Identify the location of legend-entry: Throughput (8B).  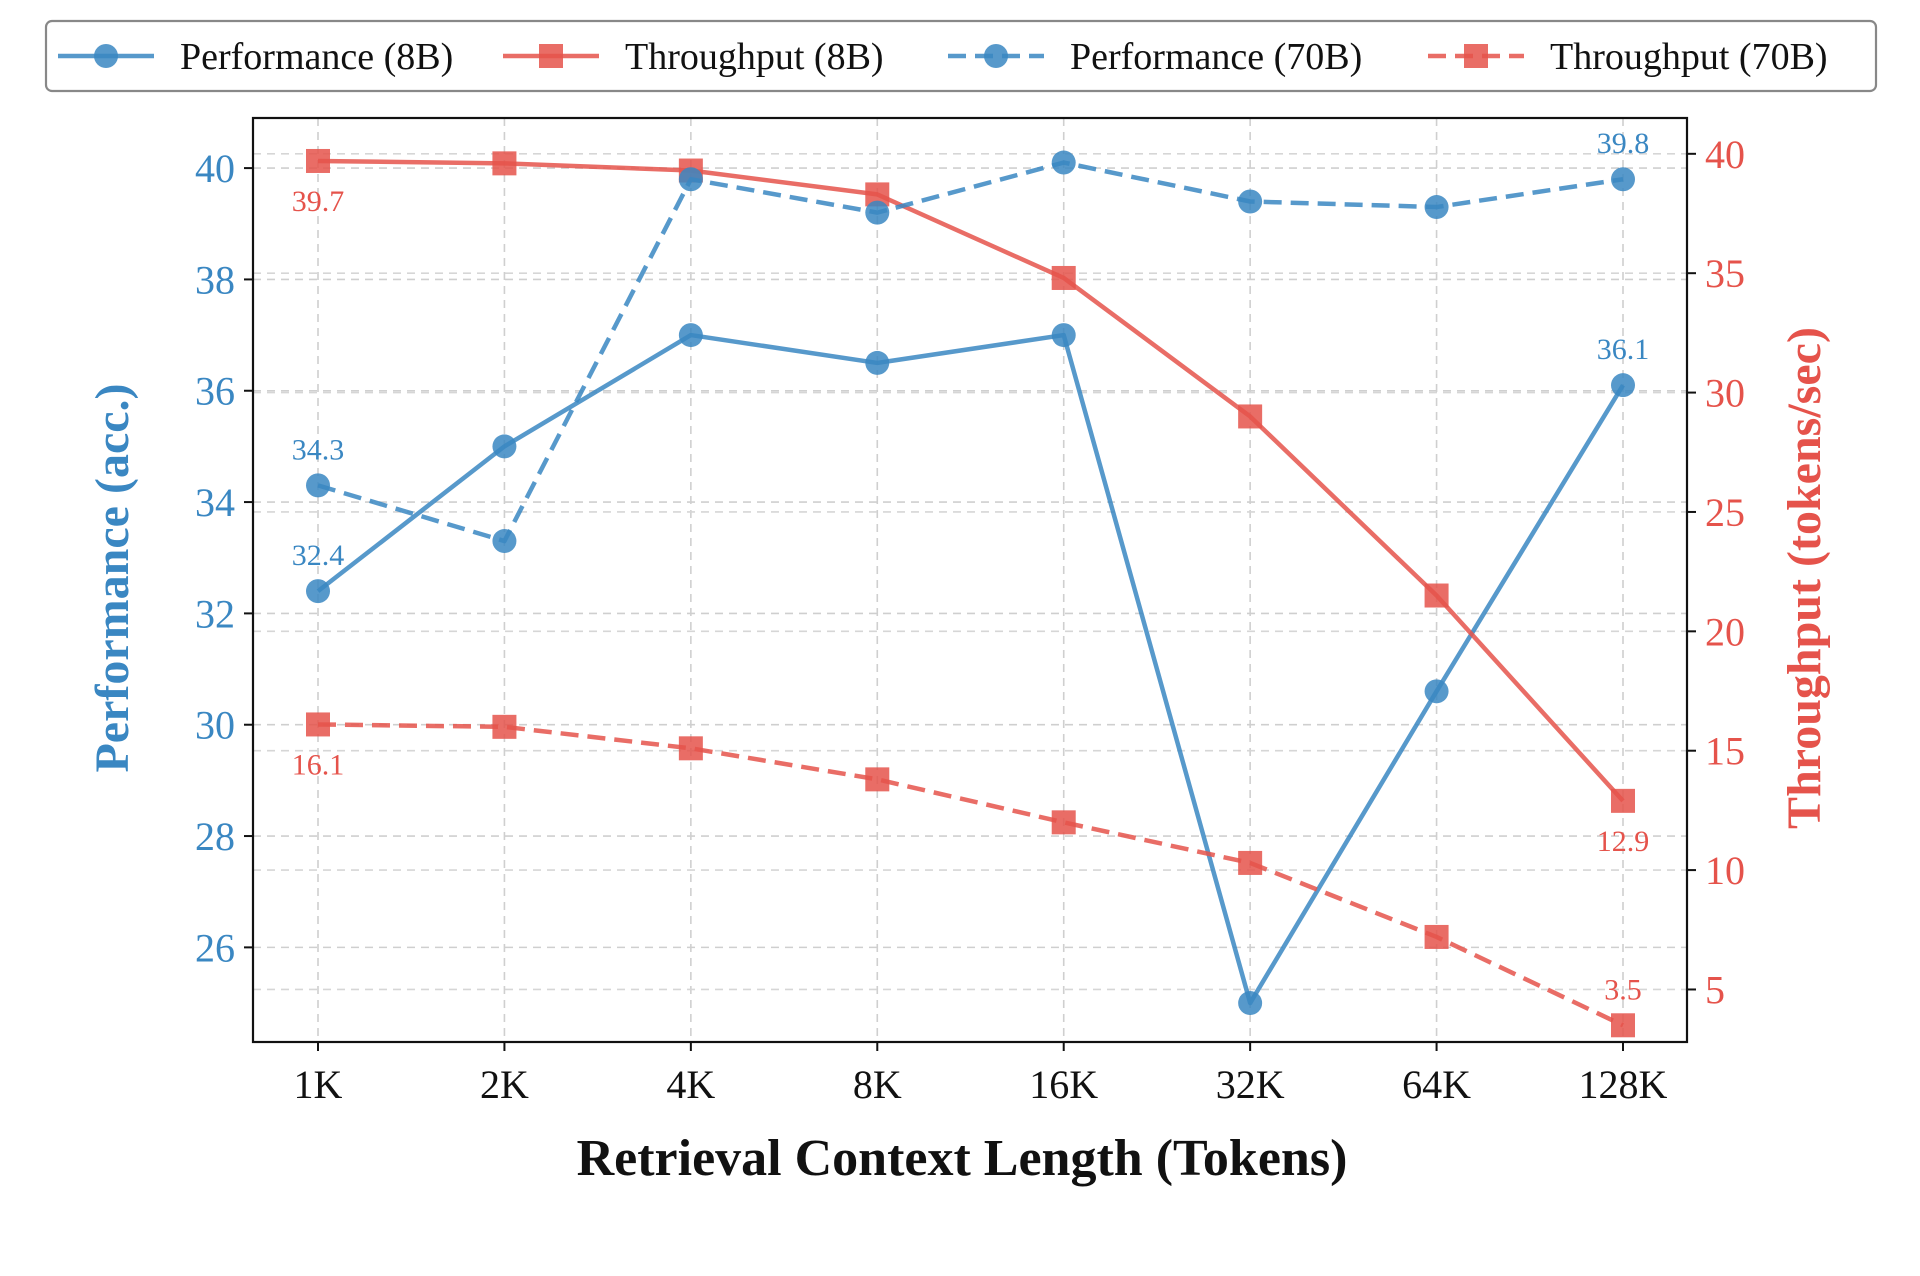
(693, 57).